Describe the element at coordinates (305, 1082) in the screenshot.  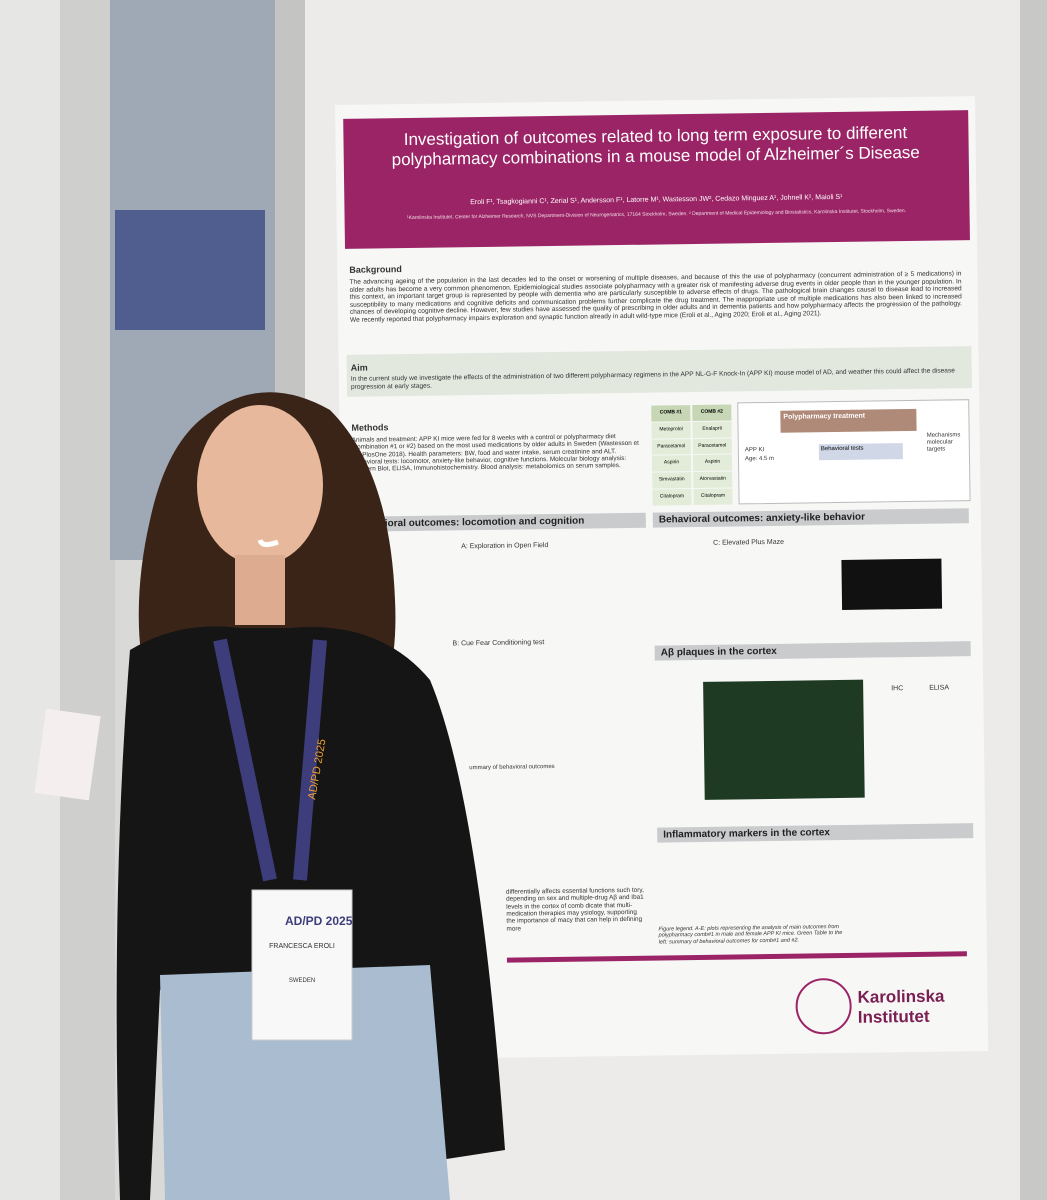
I see `jeans` at that location.